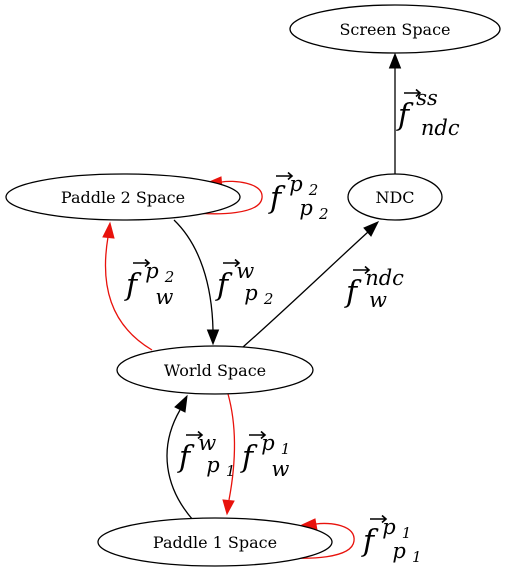 Image resolution: width=506 pixels, height=580 pixels. I want to click on edge-p1-to-world, so click(180, 465).